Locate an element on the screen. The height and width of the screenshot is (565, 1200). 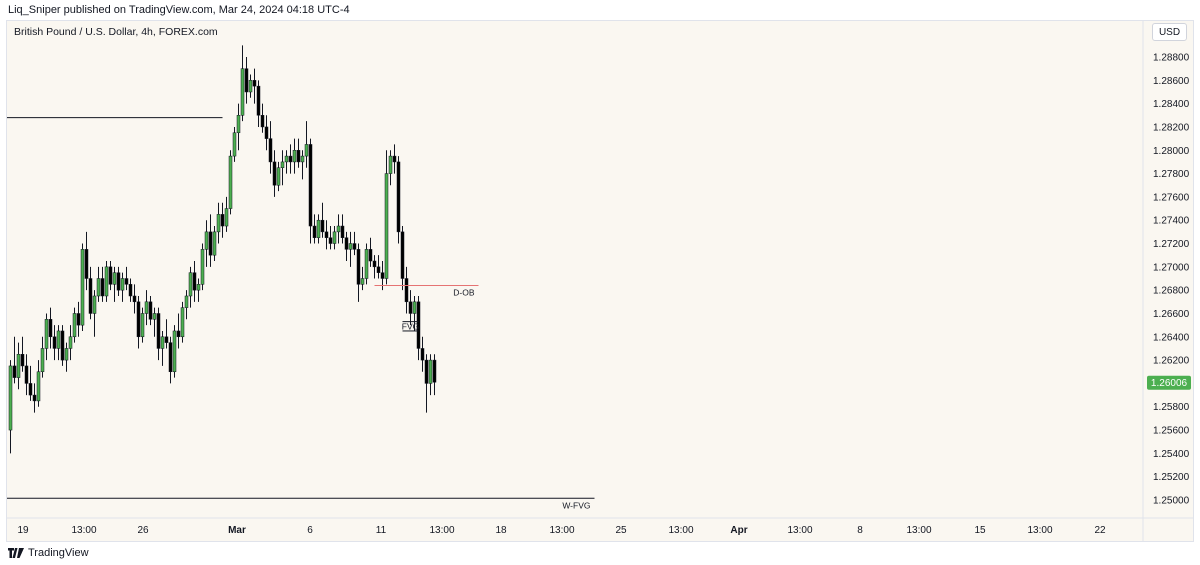
price-tick-label: 1.27000 is located at coordinates (1171, 267).